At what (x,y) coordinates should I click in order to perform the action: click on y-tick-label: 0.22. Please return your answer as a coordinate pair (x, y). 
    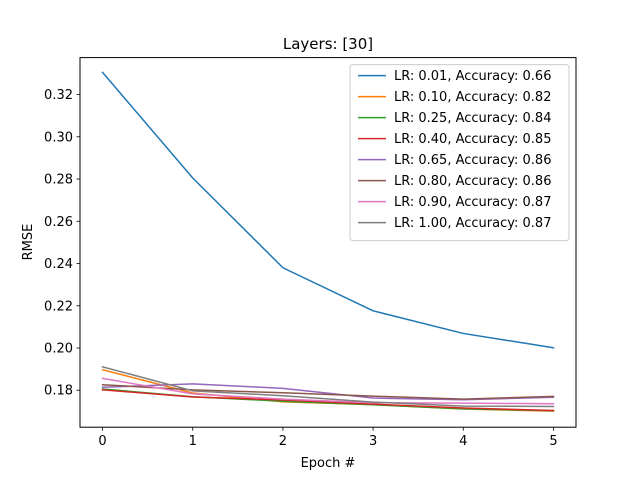
    Looking at the image, I should click on (58, 306).